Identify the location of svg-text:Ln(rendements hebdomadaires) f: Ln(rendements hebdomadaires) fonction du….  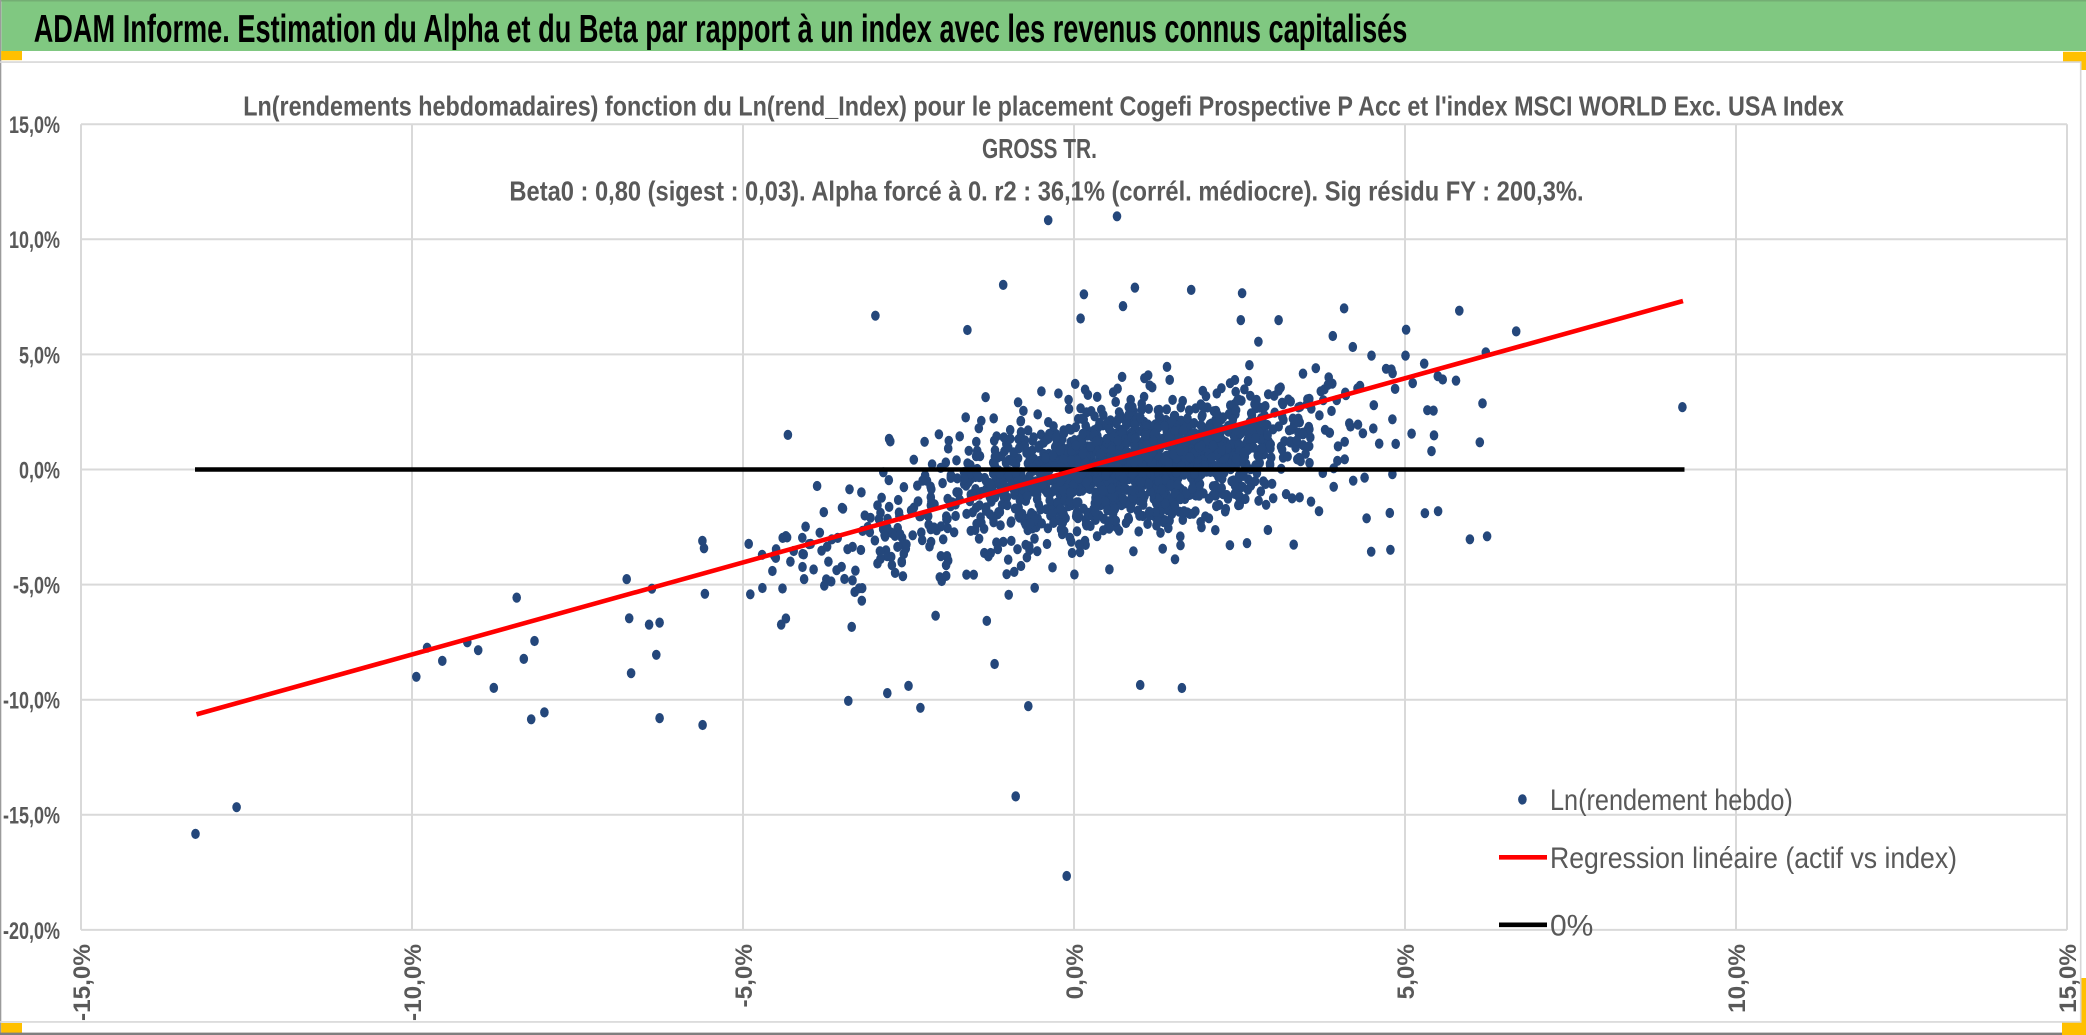
(1043, 107).